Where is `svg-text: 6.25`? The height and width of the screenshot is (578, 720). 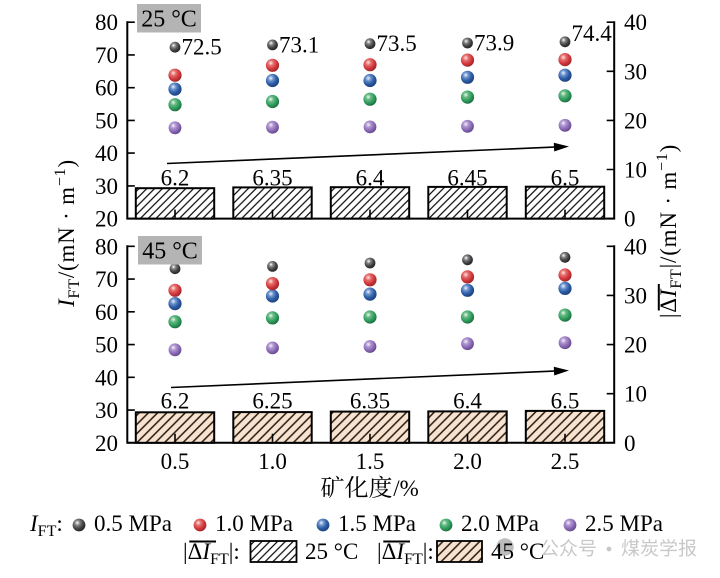 svg-text: 6.25 is located at coordinates (272, 401).